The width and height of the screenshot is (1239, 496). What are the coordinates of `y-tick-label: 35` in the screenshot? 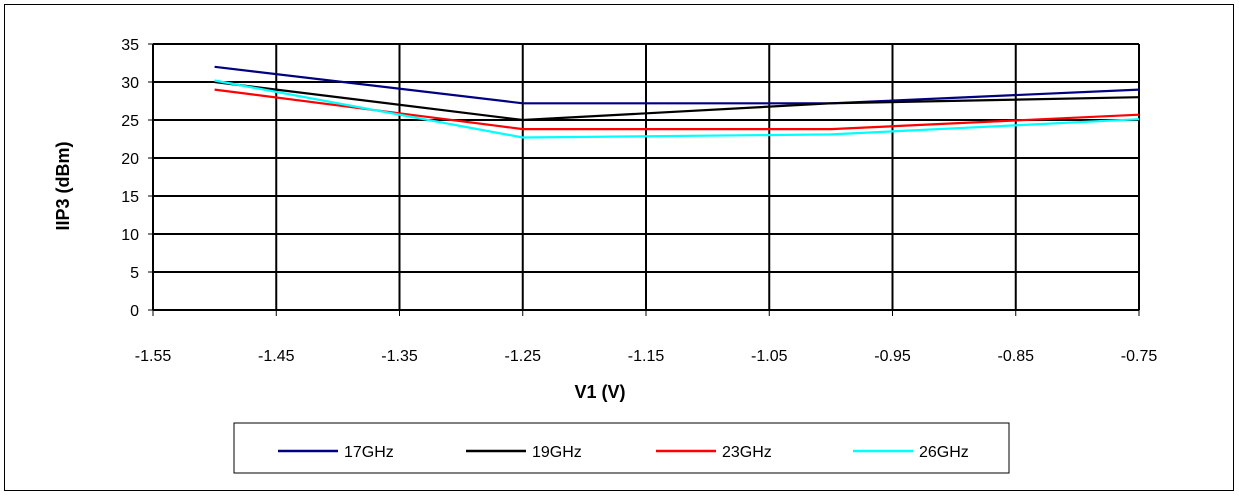 It's located at (130, 45).